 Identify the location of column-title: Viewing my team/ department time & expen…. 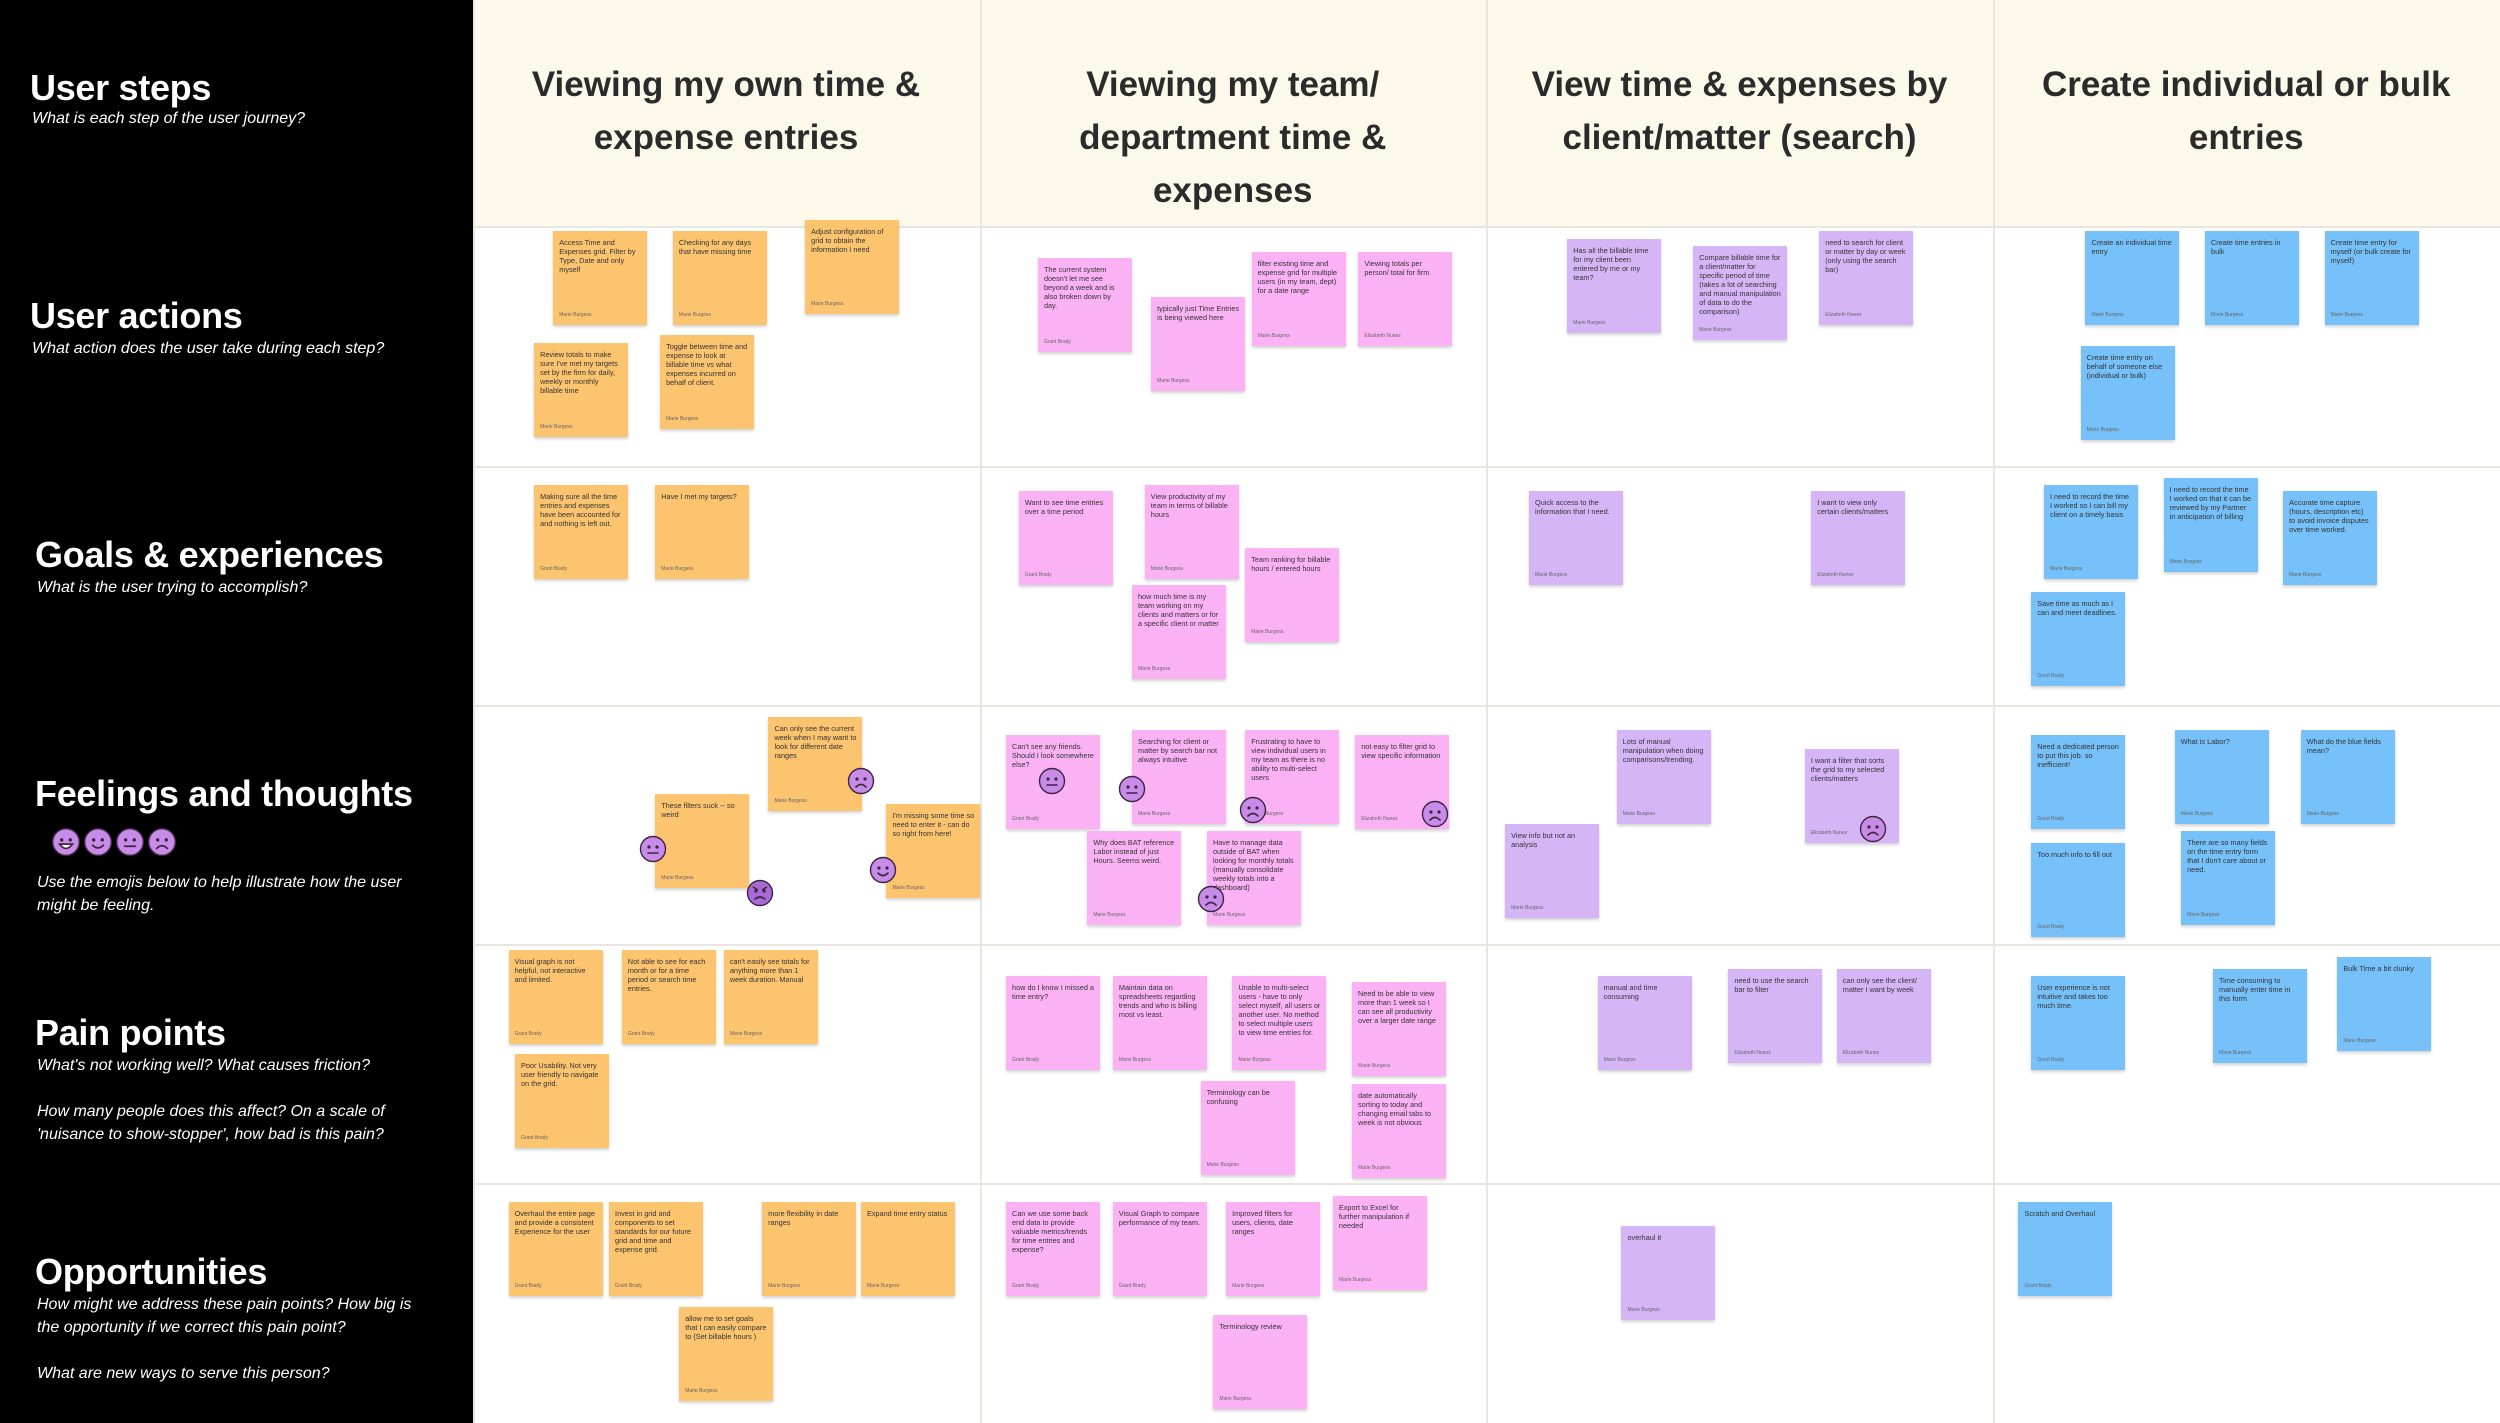
(1233, 137).